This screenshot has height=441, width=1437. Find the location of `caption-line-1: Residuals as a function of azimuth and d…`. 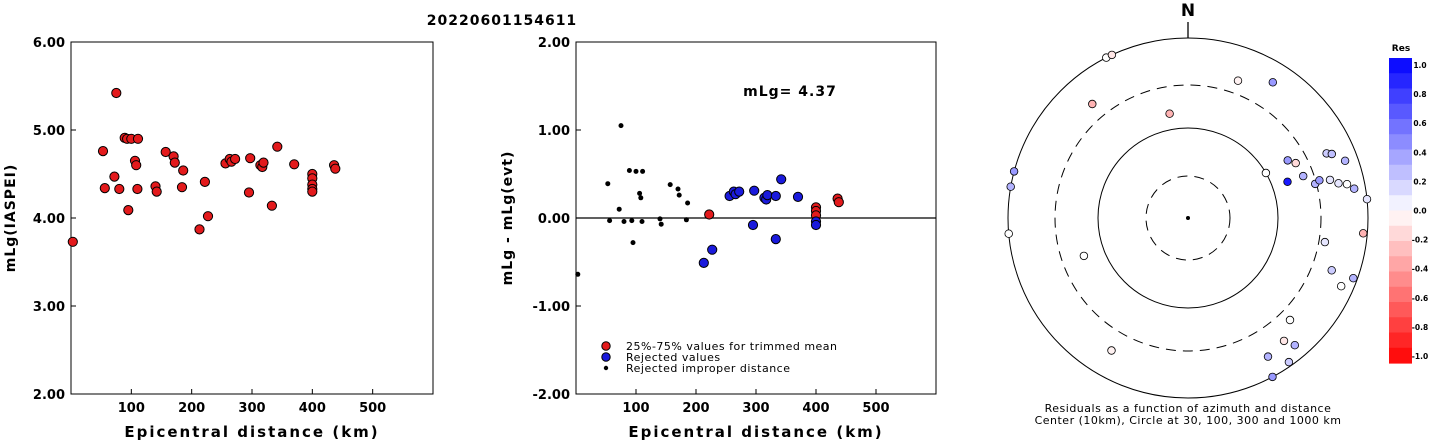

caption-line-1: Residuals as a function of azimuth and d… is located at coordinates (1188, 408).